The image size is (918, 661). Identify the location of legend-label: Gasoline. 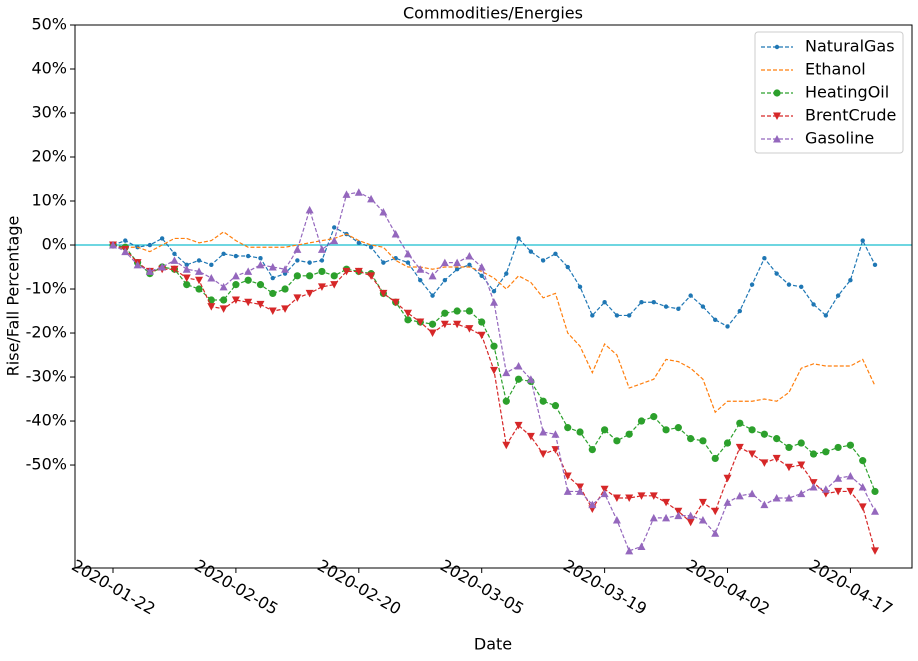
(839, 138).